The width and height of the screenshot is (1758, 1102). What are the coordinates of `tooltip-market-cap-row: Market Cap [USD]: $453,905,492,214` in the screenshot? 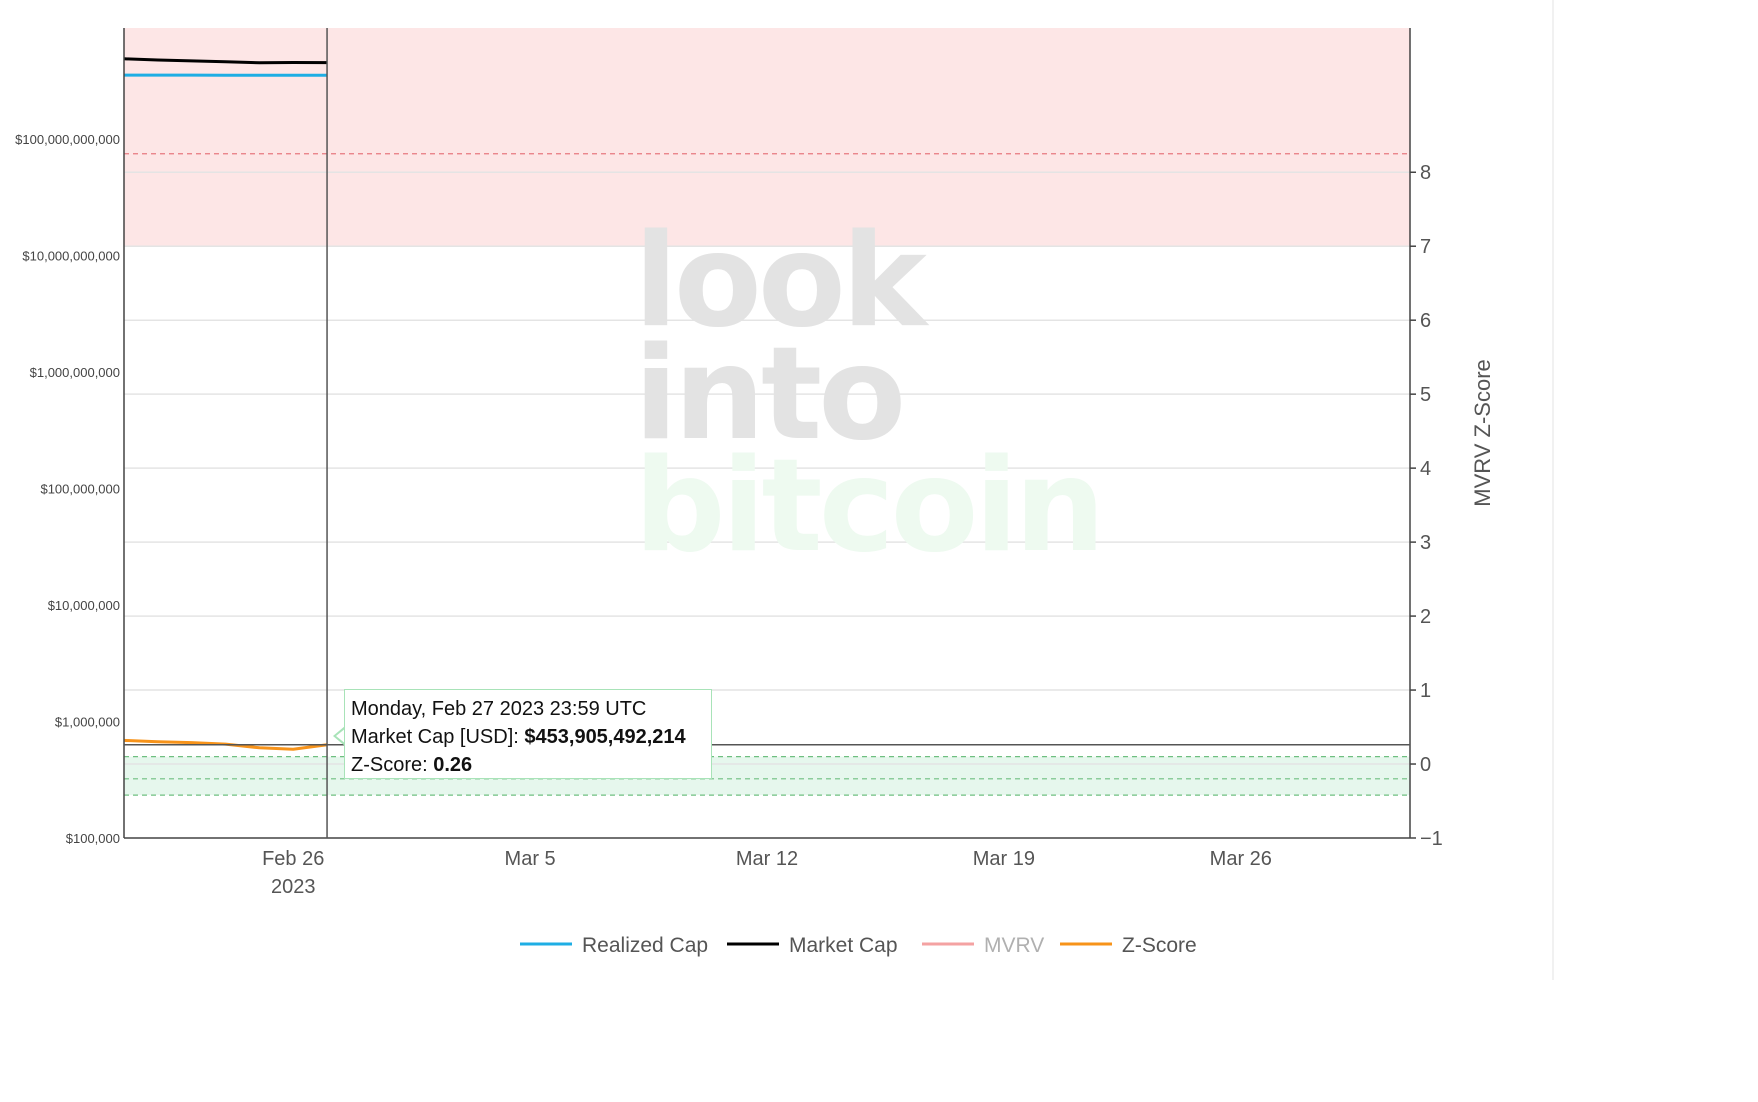 It's located at (528, 737).